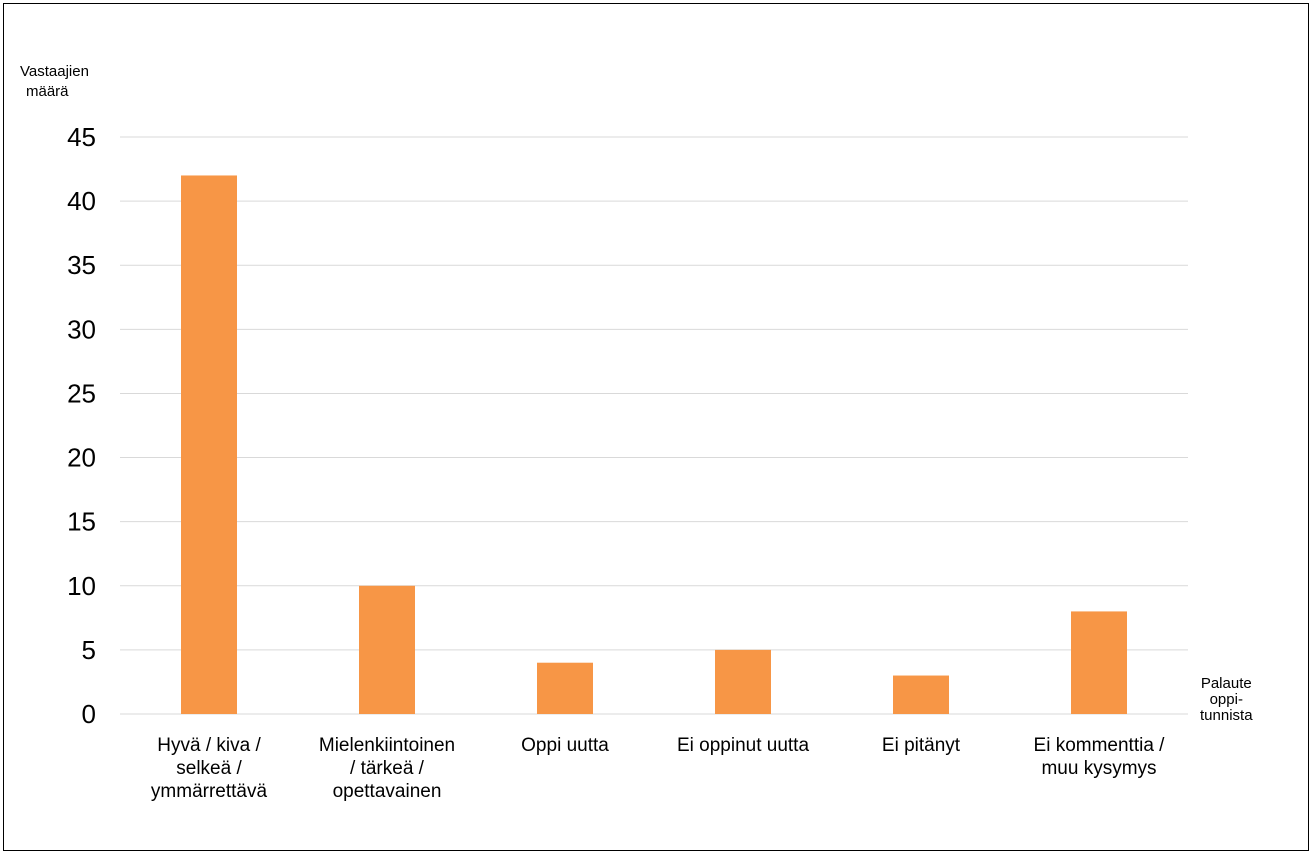  I want to click on y-tick-label: 0, so click(89, 714).